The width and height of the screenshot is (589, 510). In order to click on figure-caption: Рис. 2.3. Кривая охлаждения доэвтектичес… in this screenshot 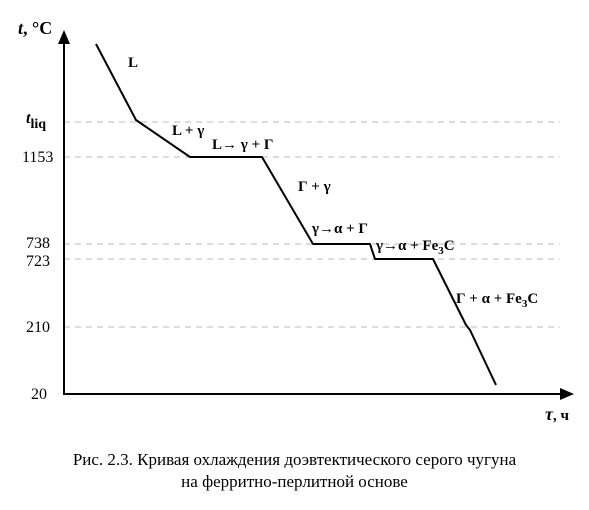, I will do `click(294, 471)`.